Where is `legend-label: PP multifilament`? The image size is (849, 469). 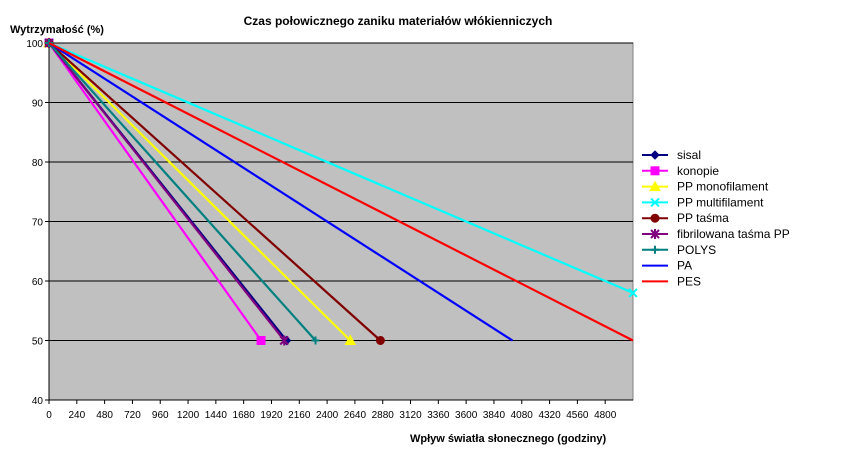
legend-label: PP multifilament is located at coordinates (720, 202).